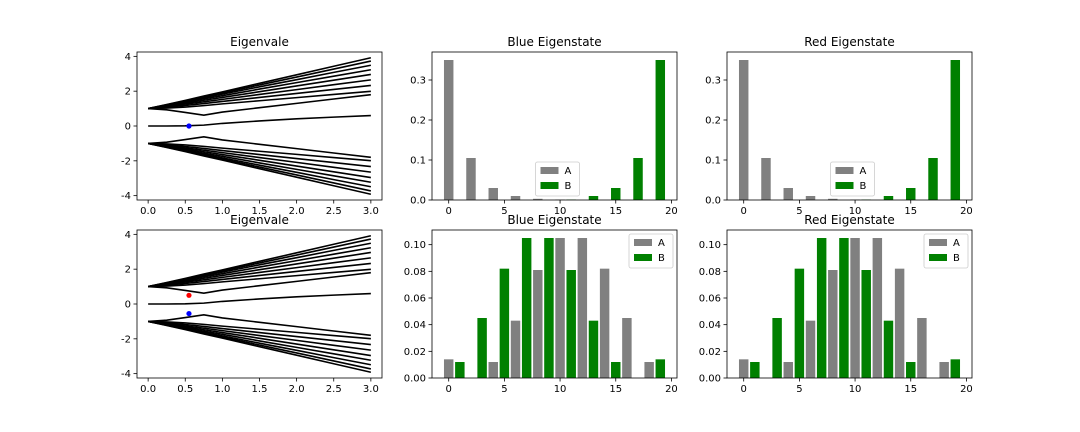 The width and height of the screenshot is (1080, 432). Describe the element at coordinates (126, 339) in the screenshot. I see `y-tick-label: -2` at that location.